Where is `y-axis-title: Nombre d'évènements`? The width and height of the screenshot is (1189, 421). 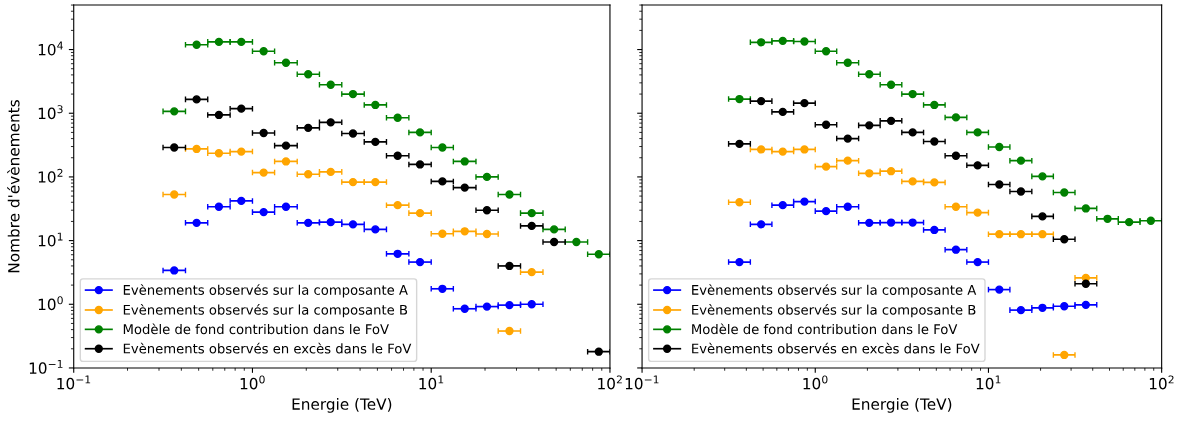 y-axis-title: Nombre d'évènements is located at coordinates (13, 186).